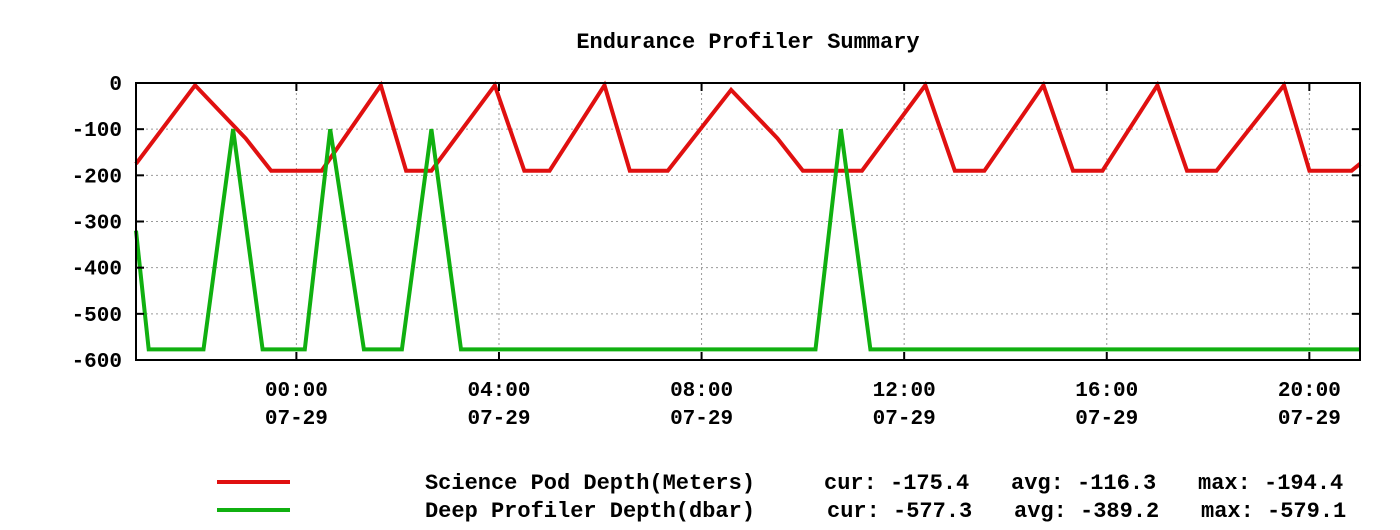 Image resolution: width=1400 pixels, height=530 pixels. Describe the element at coordinates (1273, 511) in the screenshot. I see `legend-stat-max: max: -579.1` at that location.